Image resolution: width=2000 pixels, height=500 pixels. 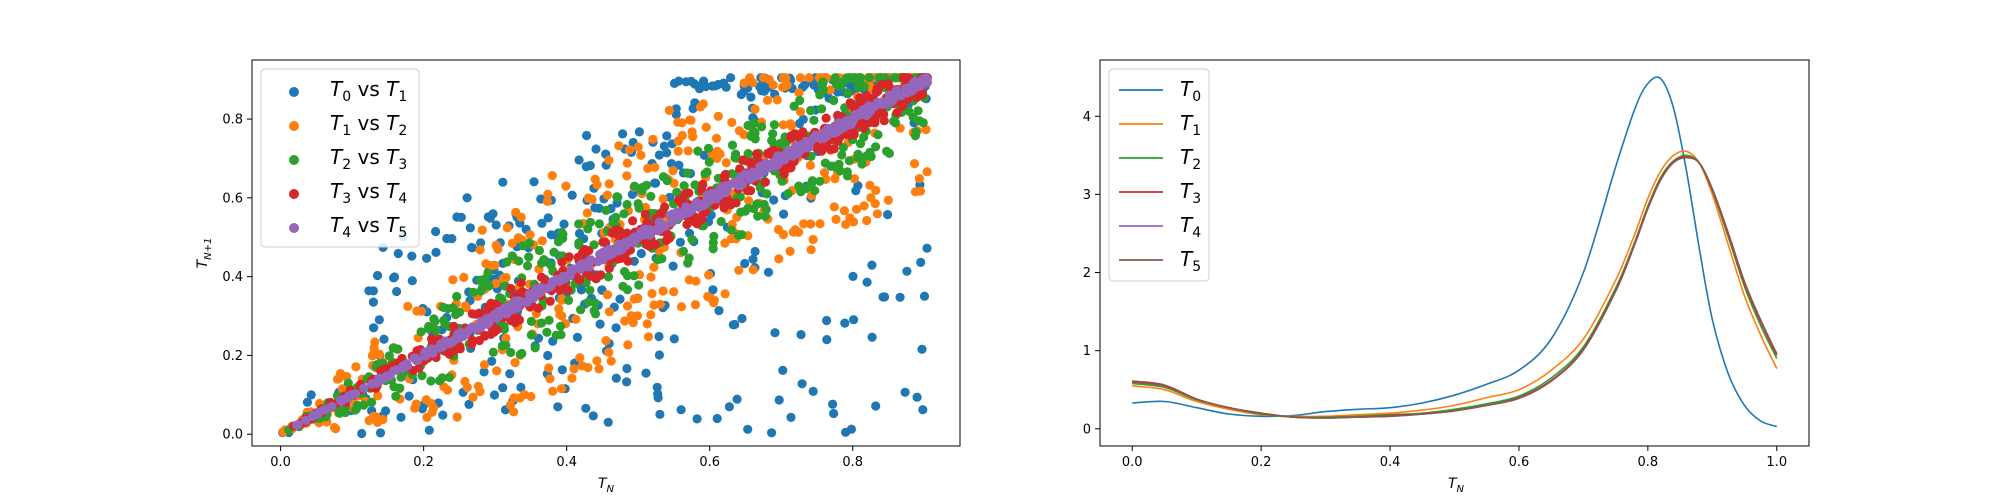 I want to click on x-tick-label: 0.0, so click(x=280, y=462).